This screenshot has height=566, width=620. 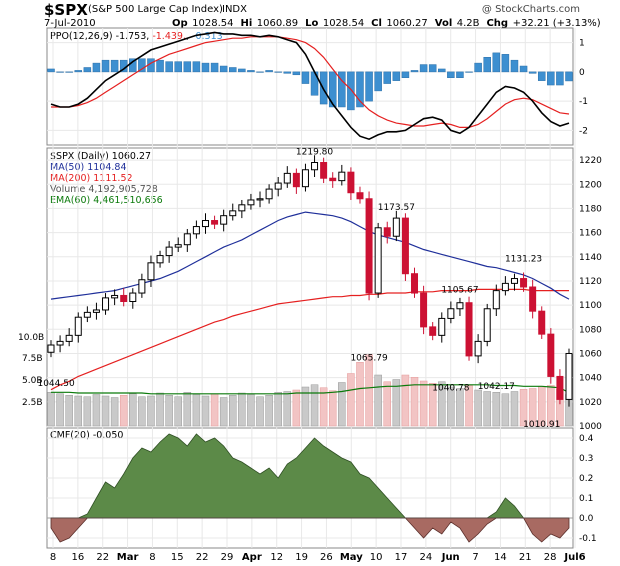 What do you see at coordinates (31, 338) in the screenshot?
I see `vol-axis-10b: 10.0B` at bounding box center [31, 338].